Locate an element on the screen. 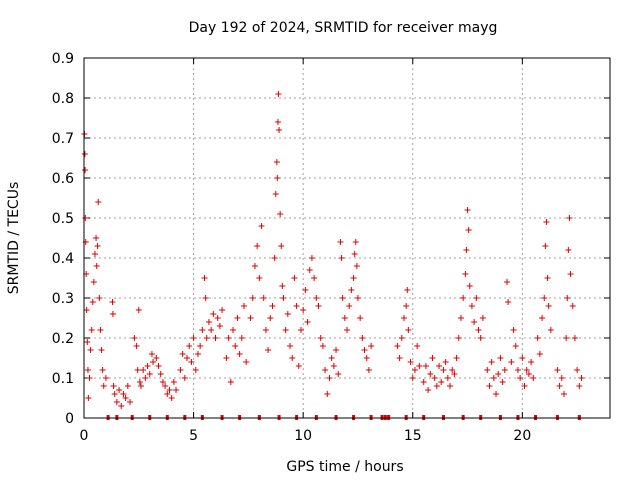  y-tick-label: 0.9 is located at coordinates (63, 59).